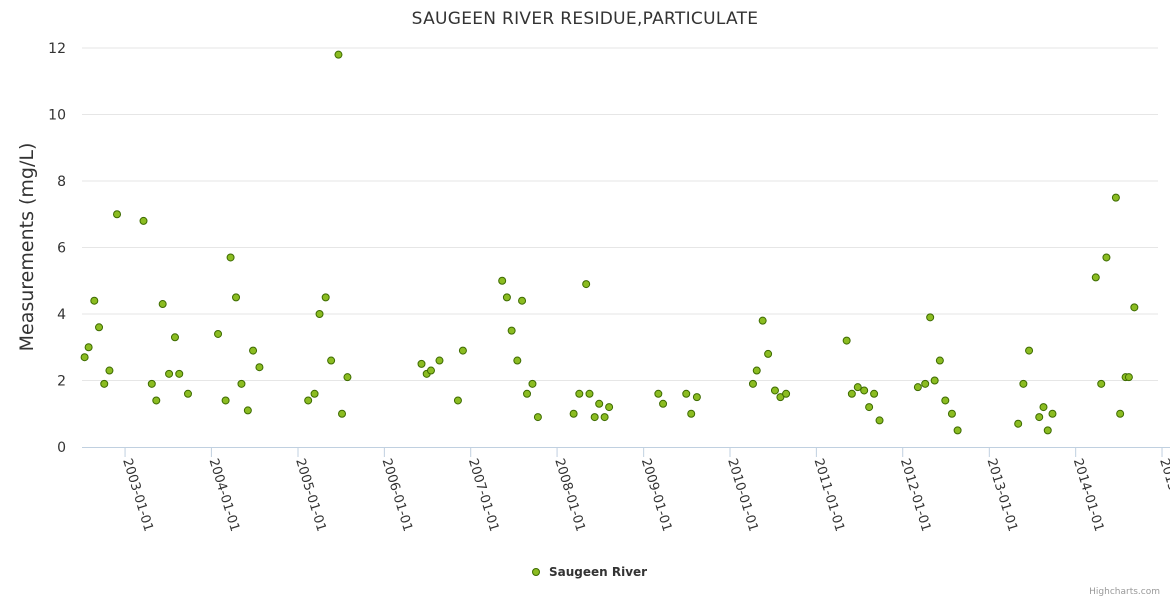 This screenshot has height=600, width=1170. What do you see at coordinates (1124, 592) in the screenshot?
I see `credits-link: Highcharts.com` at bounding box center [1124, 592].